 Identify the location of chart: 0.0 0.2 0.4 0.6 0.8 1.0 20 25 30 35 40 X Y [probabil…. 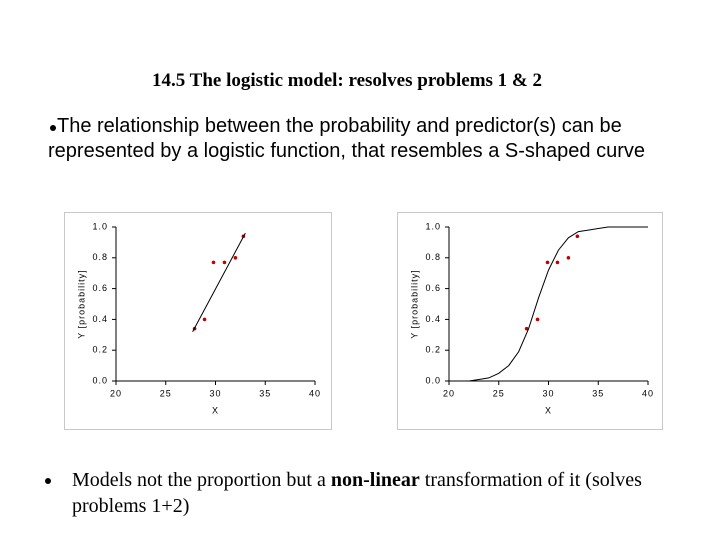
(530, 321).